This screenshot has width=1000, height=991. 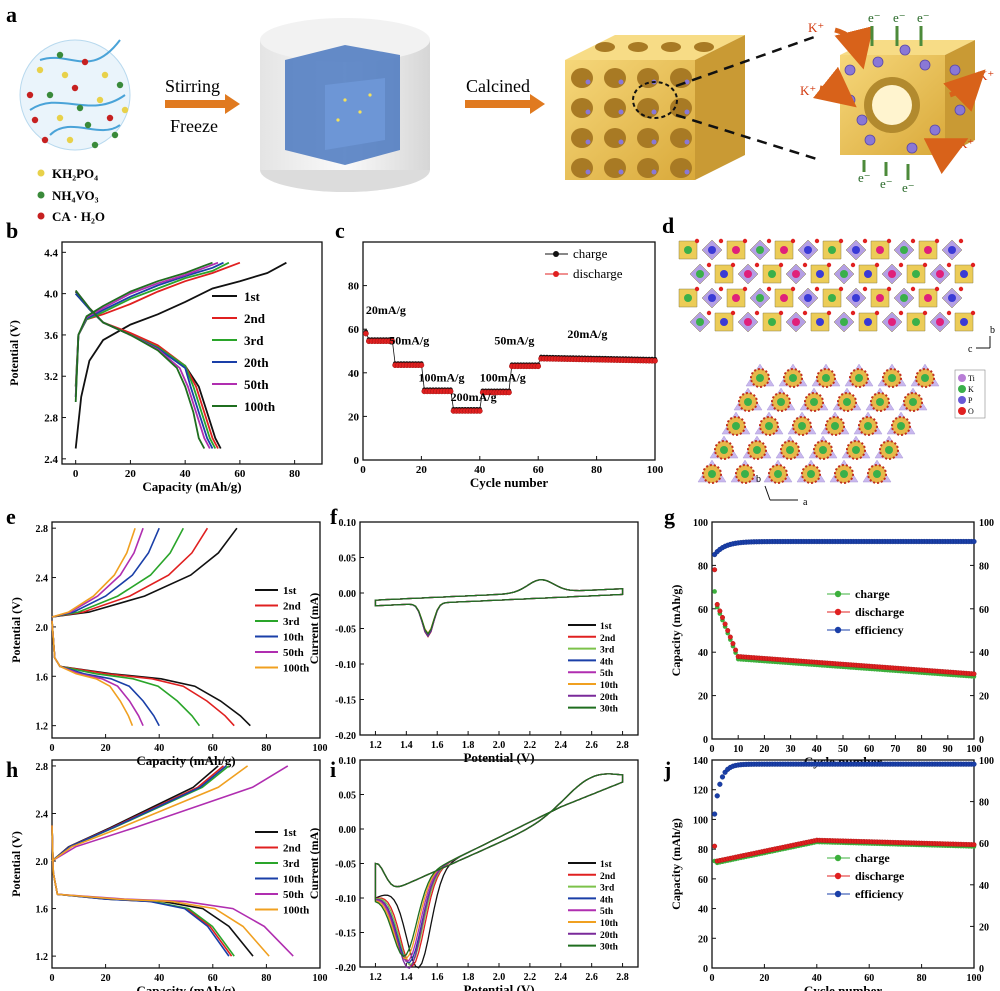 I want to click on legend-entry: 2nd, so click(x=608, y=877).